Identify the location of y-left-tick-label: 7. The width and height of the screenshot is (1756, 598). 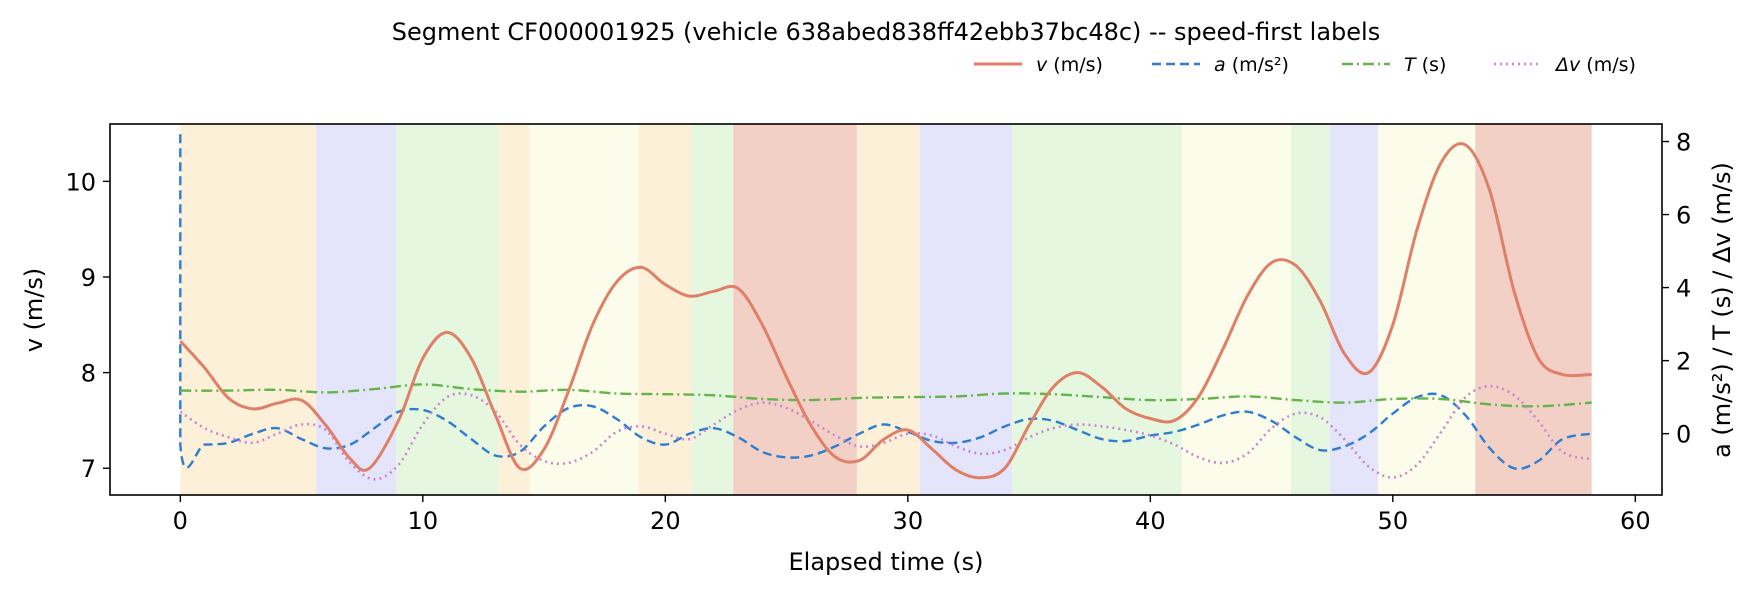
(88, 469).